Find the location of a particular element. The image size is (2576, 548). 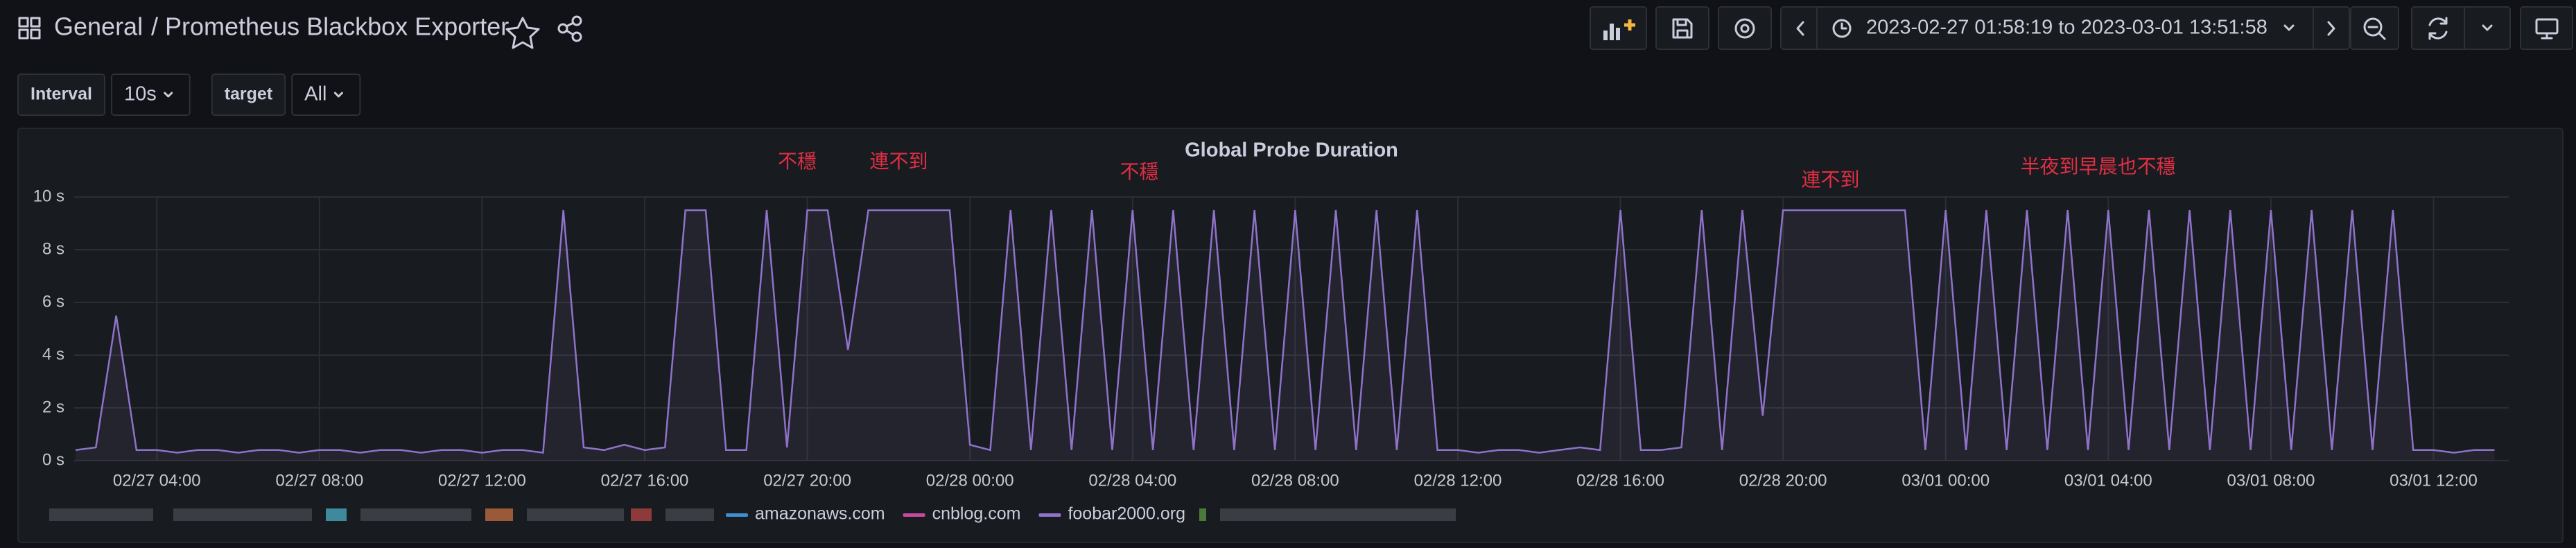

variables-bar: Interval 10s target All is located at coordinates (189, 95).